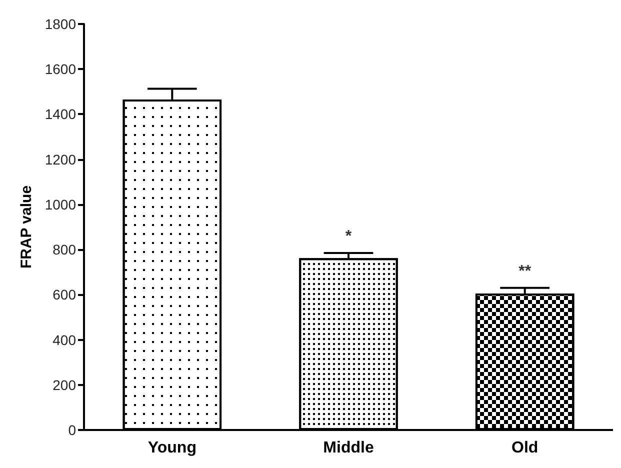 The height and width of the screenshot is (468, 621). I want to click on y-tick-label: 800, so click(64, 250).